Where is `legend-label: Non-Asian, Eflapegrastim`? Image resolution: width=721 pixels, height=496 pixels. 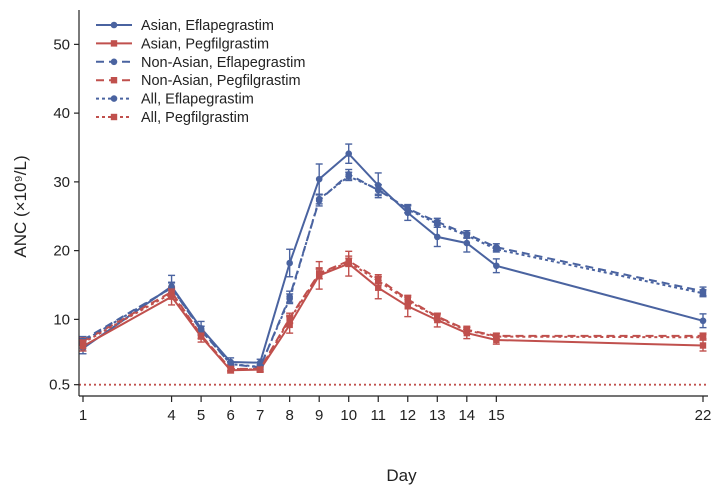 legend-label: Non-Asian, Eflapegrastim is located at coordinates (223, 63).